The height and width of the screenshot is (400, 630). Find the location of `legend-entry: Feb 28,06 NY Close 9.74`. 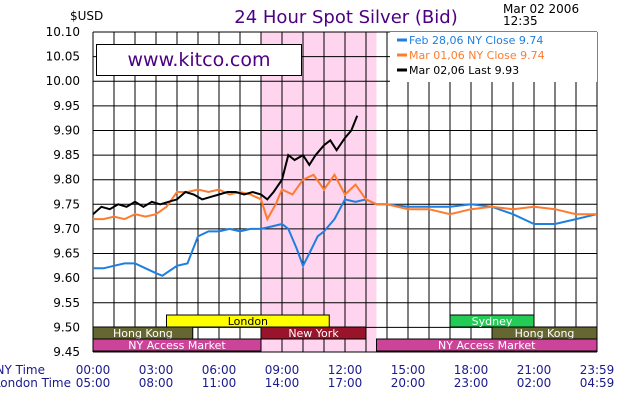

legend-entry: Feb 28,06 NY Close 9.74 is located at coordinates (476, 40).